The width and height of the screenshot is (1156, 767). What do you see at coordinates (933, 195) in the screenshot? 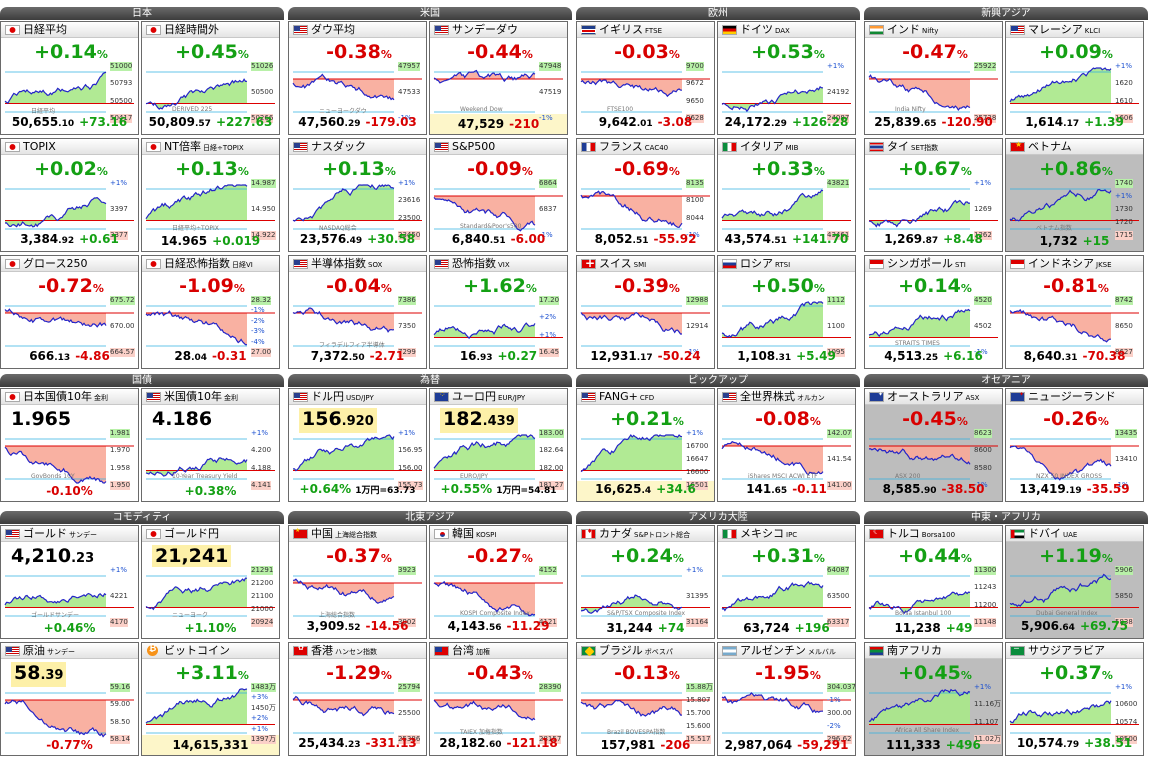
I see `quote-card-set: +1% 1269 1262 タイ SET指数 +0.67% 1,269.87 +8.48` at bounding box center [933, 195].